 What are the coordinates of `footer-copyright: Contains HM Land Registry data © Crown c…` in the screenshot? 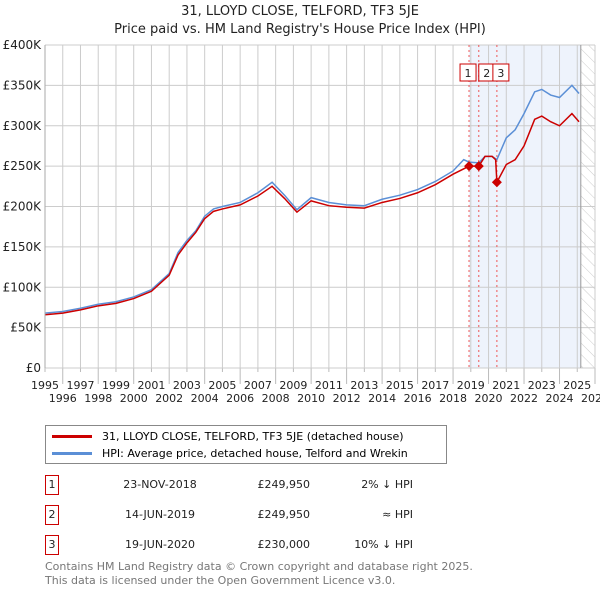 It's located at (259, 566).